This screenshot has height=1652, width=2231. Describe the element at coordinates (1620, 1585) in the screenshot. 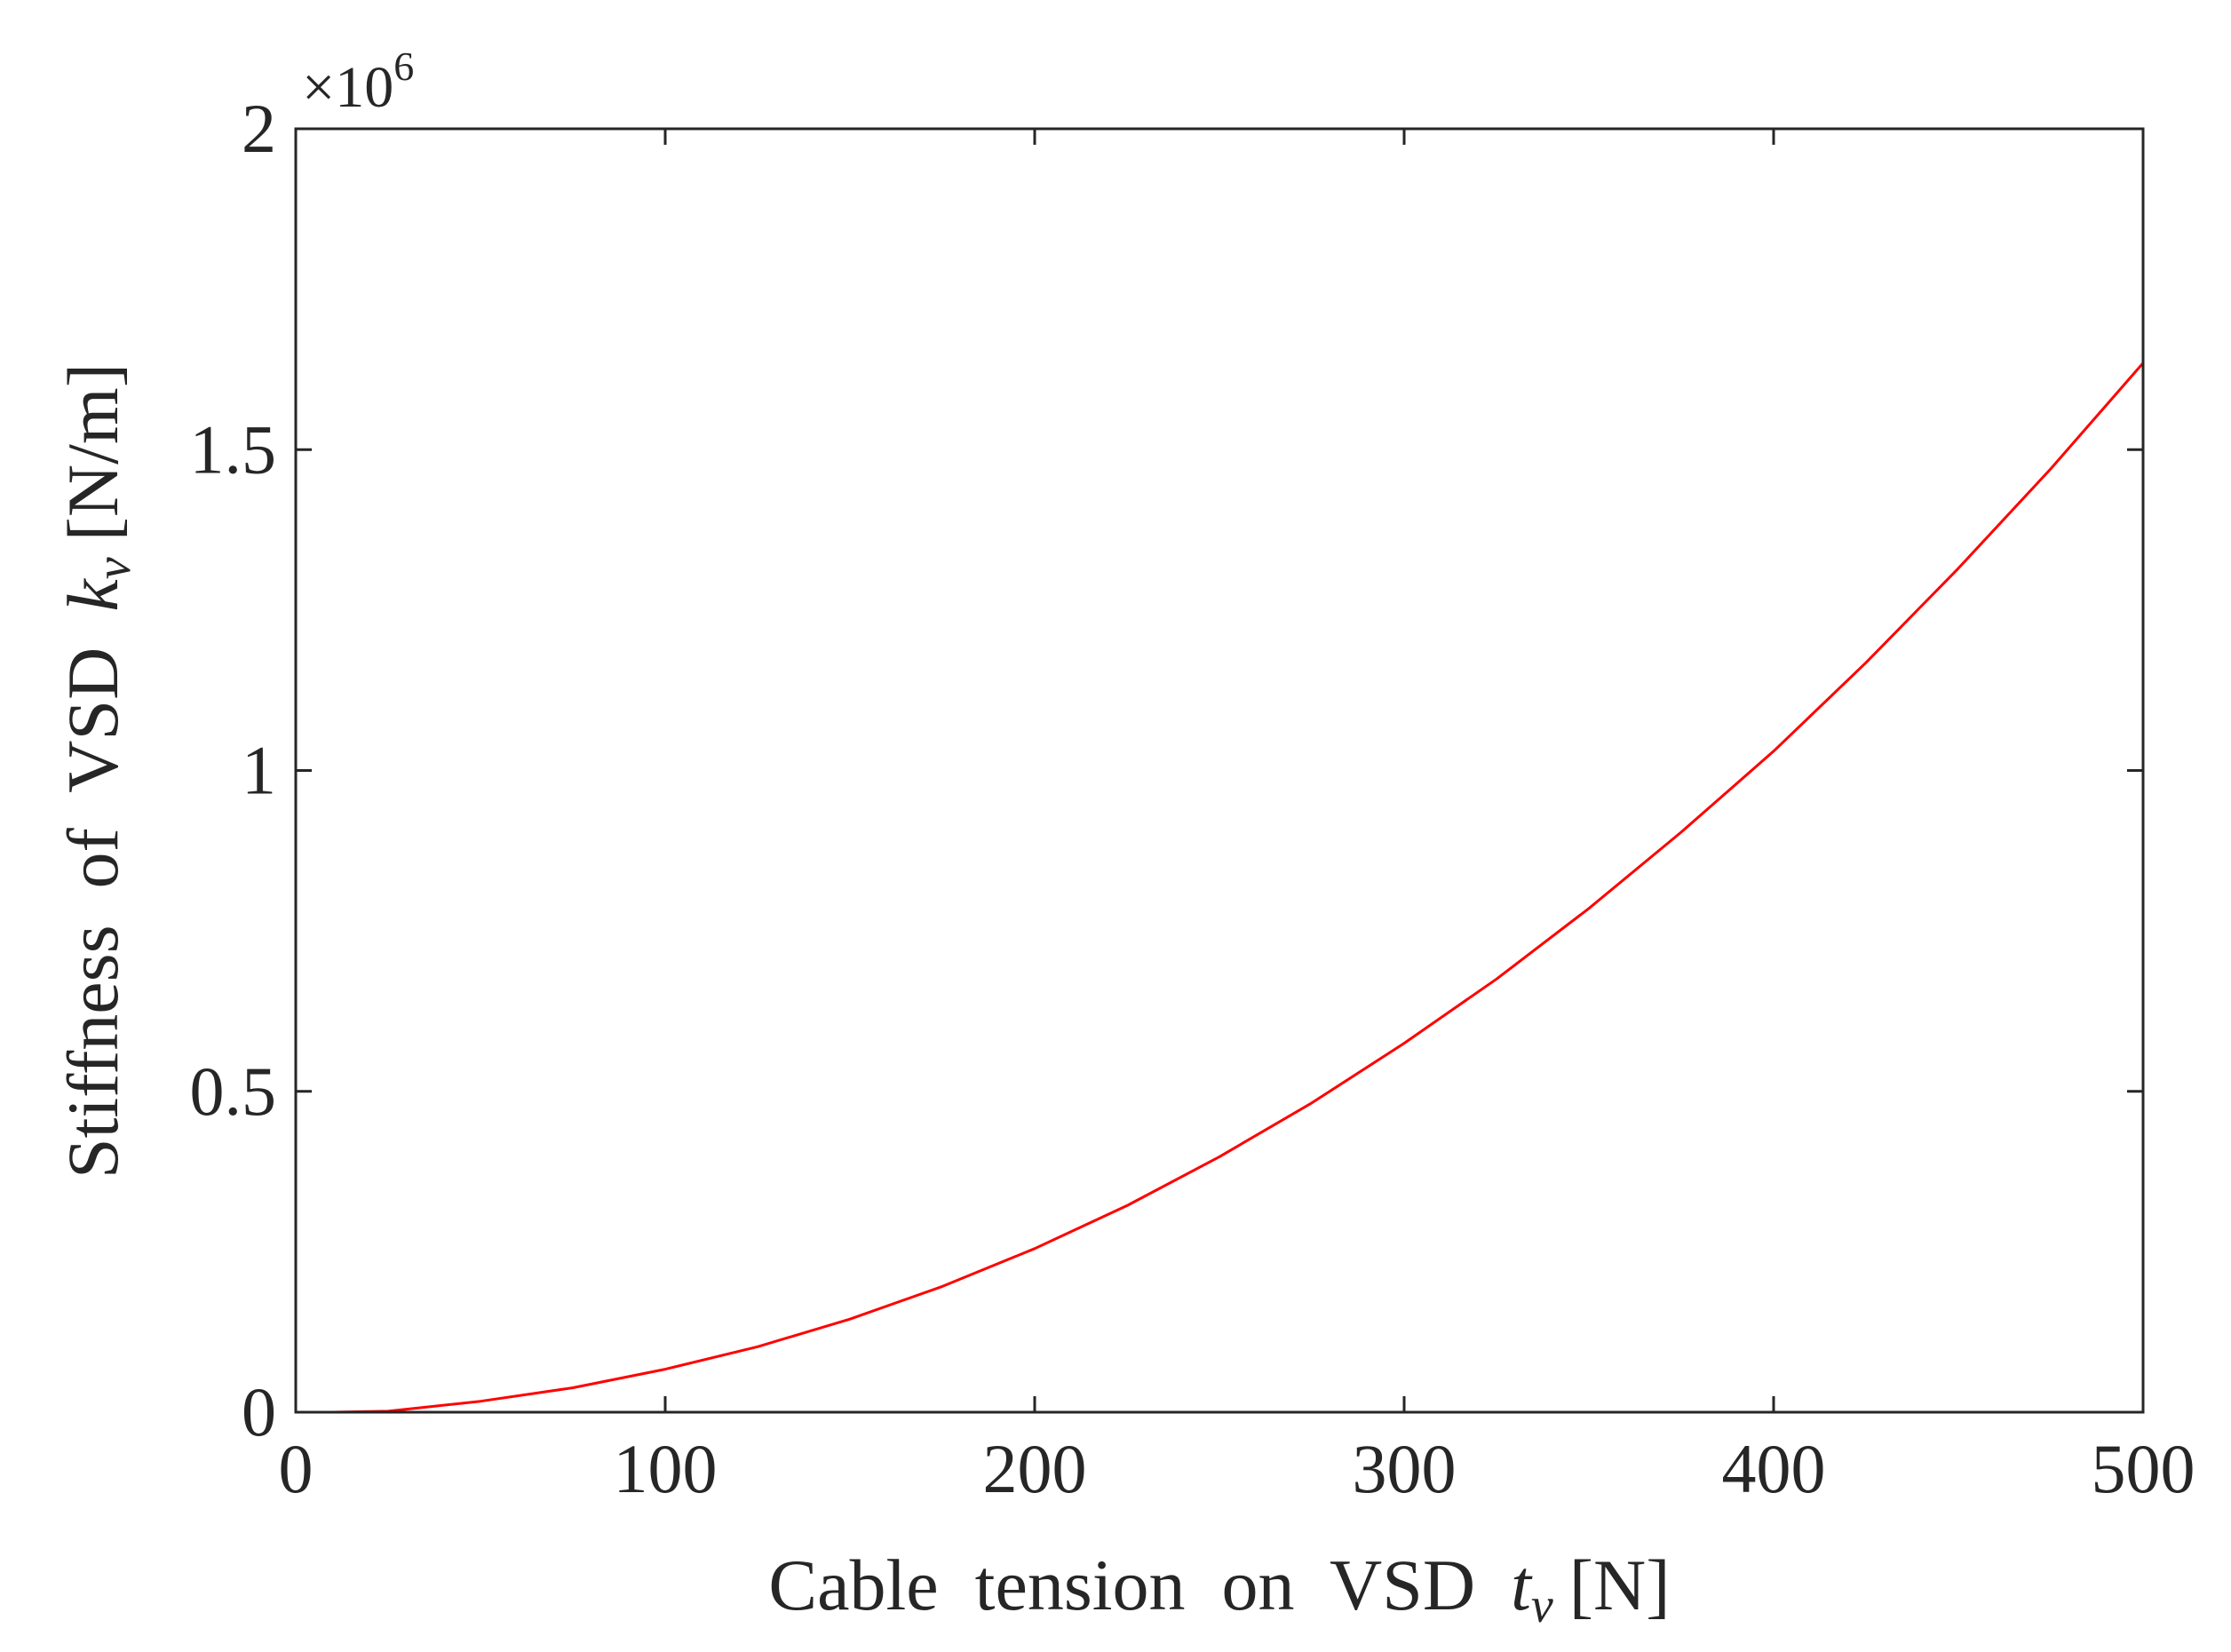

I see `x-axis-label-unit: [N]` at that location.